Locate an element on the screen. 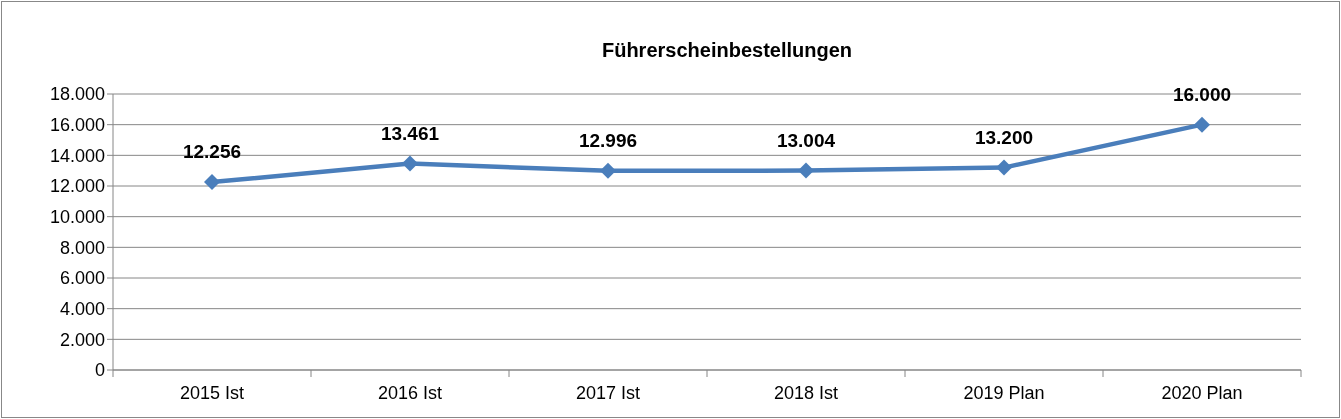 The image size is (1341, 419). data-label: 12.256 is located at coordinates (212, 152).